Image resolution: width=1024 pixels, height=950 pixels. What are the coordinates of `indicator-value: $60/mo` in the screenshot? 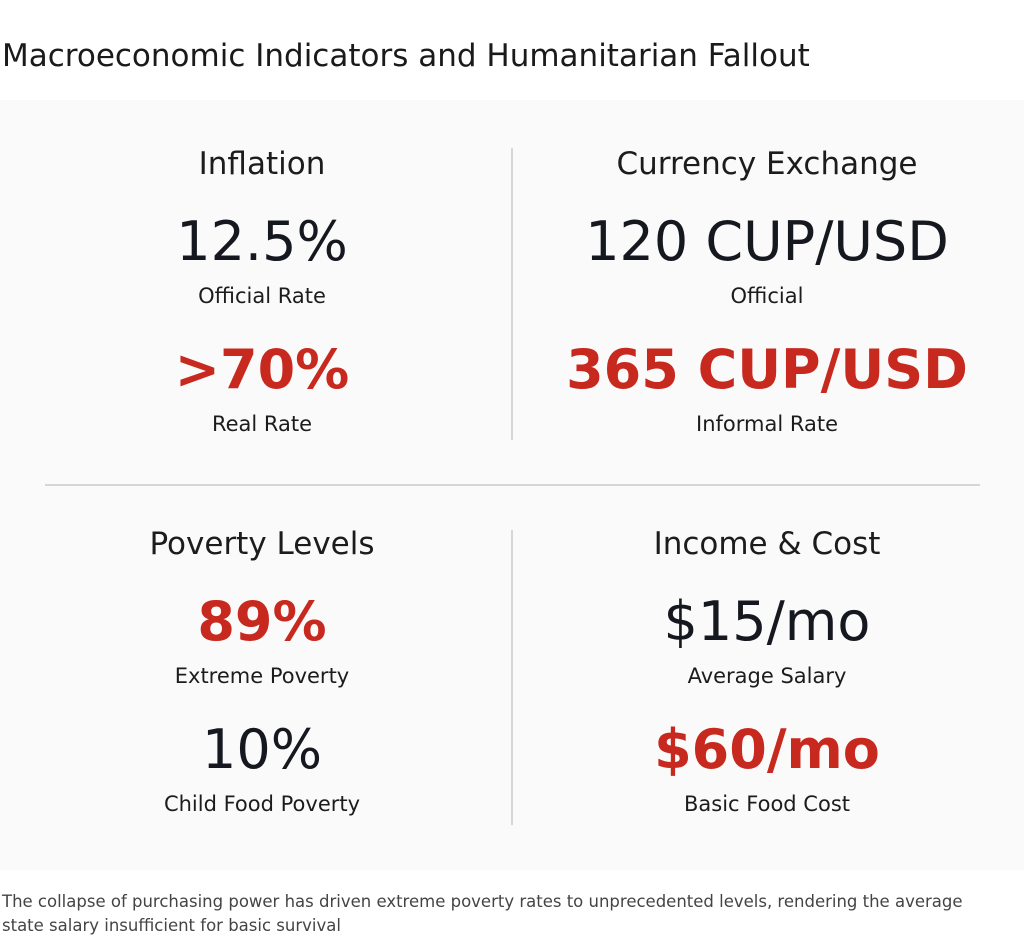 It's located at (767, 749).